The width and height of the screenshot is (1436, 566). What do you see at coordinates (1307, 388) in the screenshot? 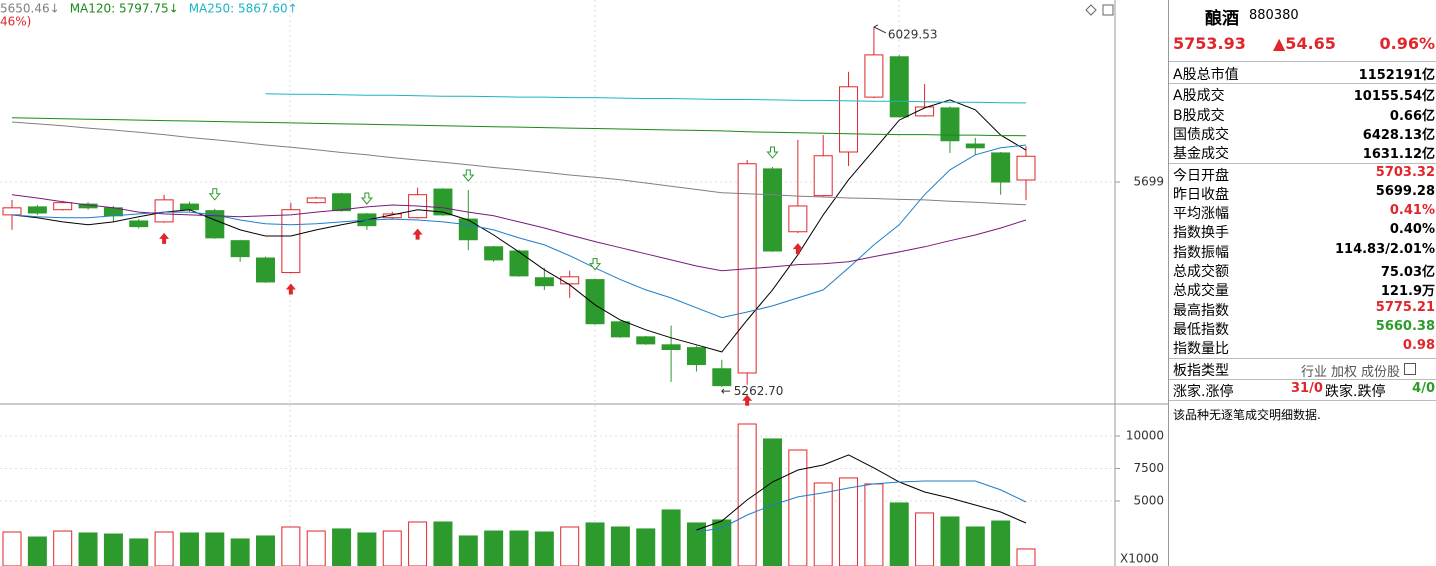
I see `up-value: 31/0` at bounding box center [1307, 388].